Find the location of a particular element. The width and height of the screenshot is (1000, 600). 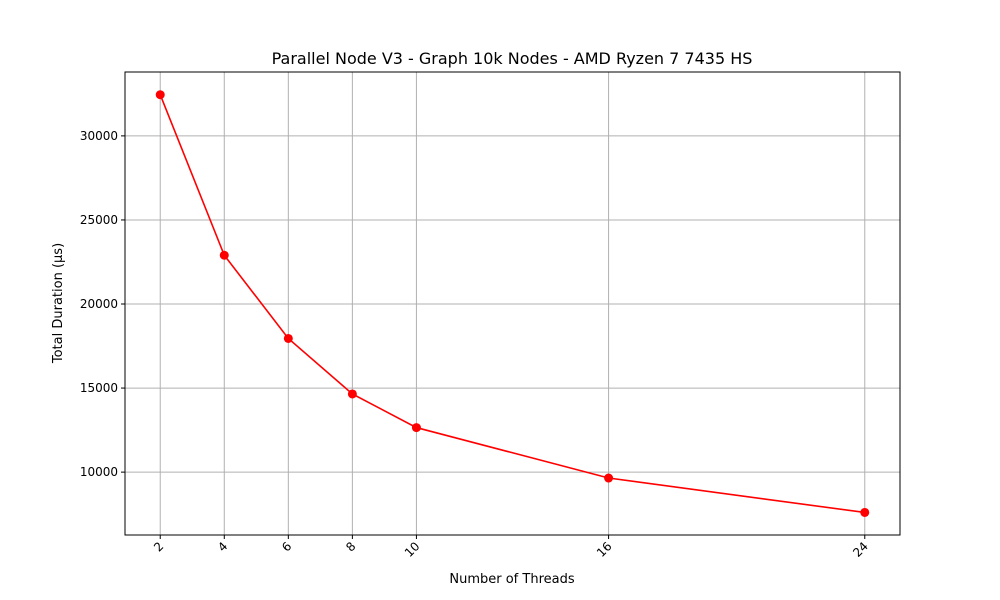

y-axis-label: Total Duration (µs) is located at coordinates (58, 303).